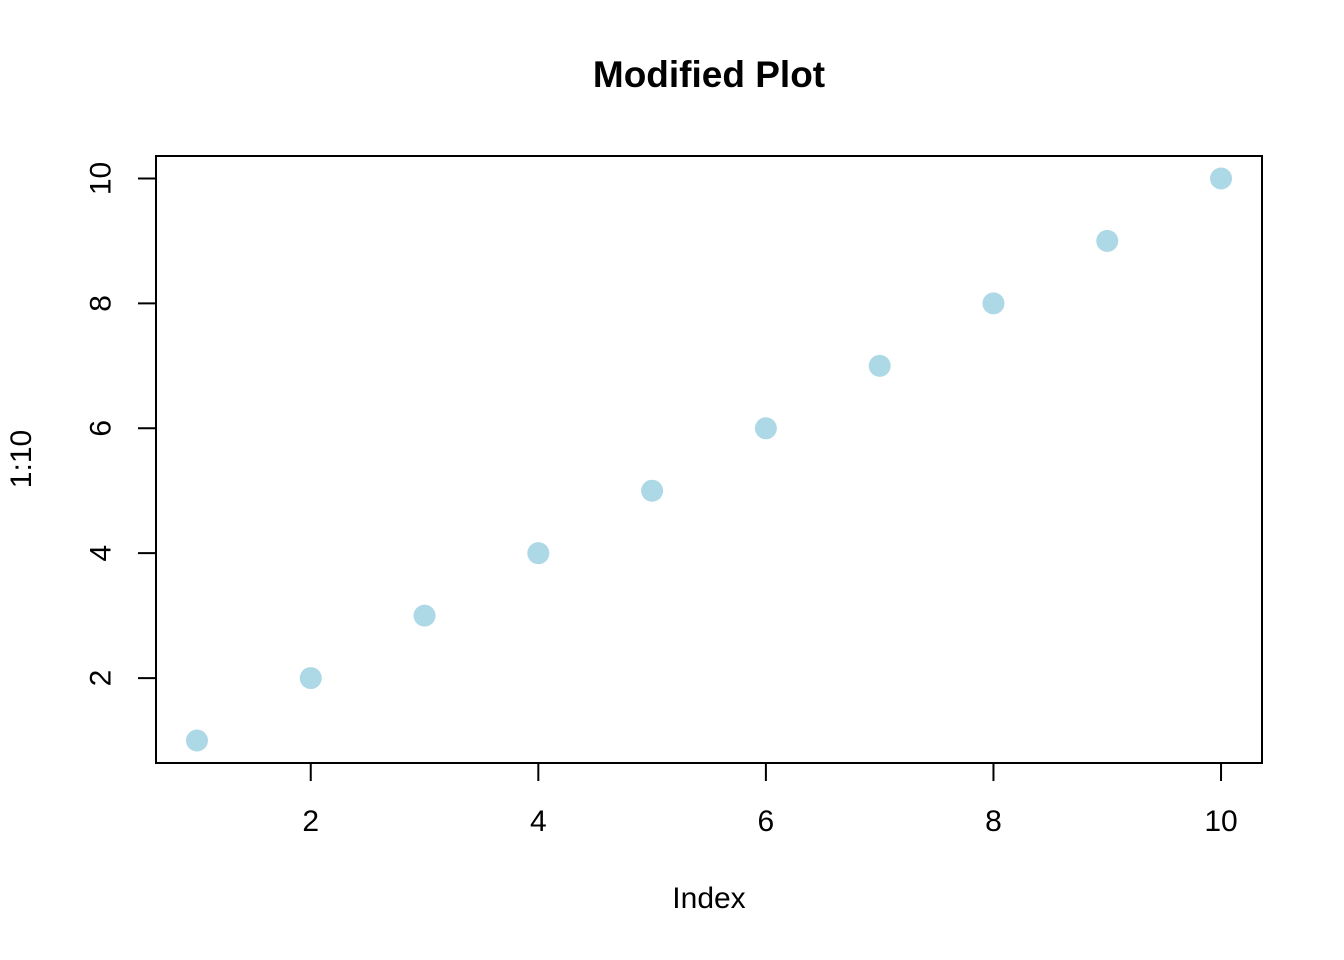  Describe the element at coordinates (538, 821) in the screenshot. I see `x-tick-label: 4` at that location.